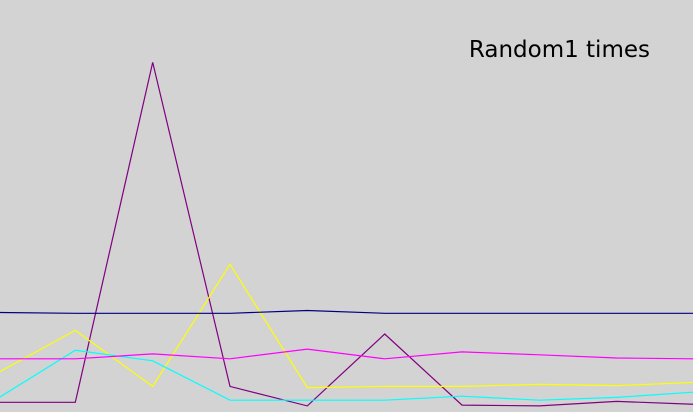 The image size is (693, 412). What do you see at coordinates (559, 50) in the screenshot?
I see `chart-title: Random1 times` at bounding box center [559, 50].